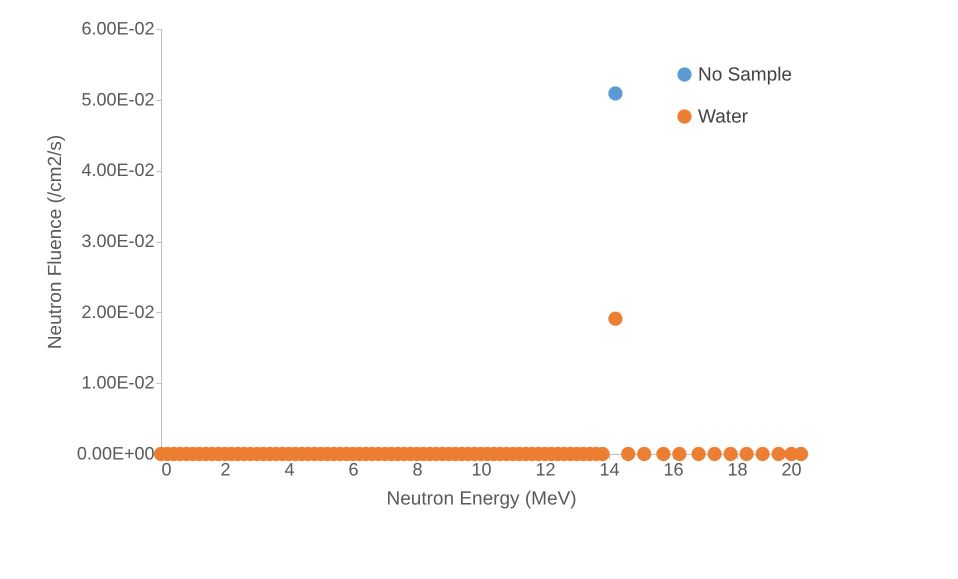 This screenshot has width=958, height=579. What do you see at coordinates (117, 241) in the screenshot?
I see `y-tick-label: 3.00E-02` at bounding box center [117, 241].